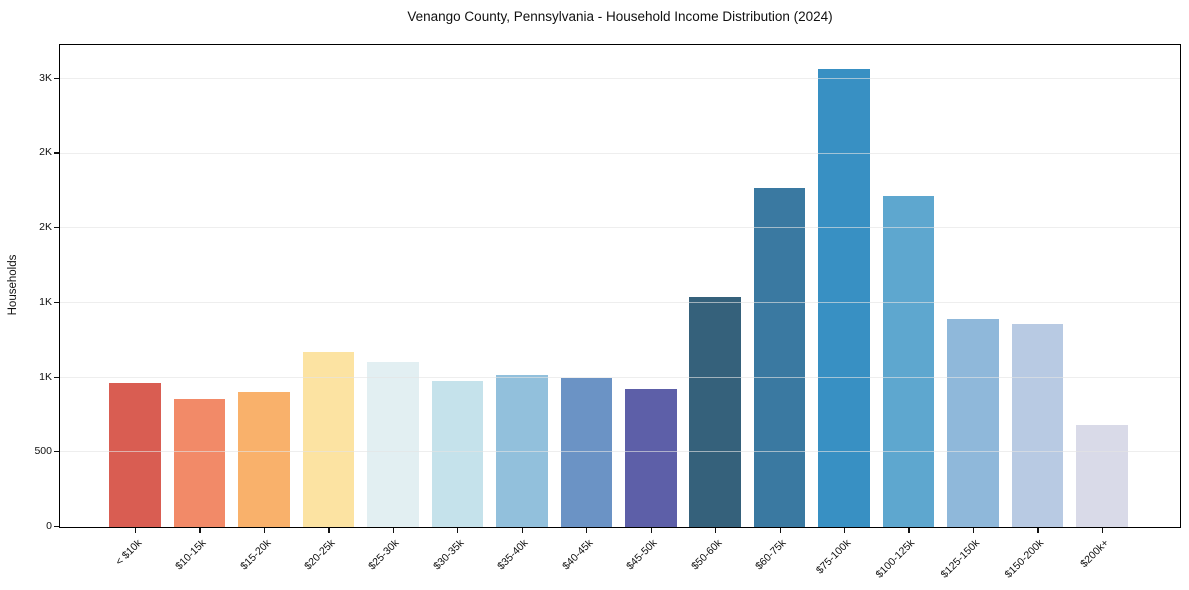 This screenshot has width=1189, height=590. What do you see at coordinates (43, 451) in the screenshot?
I see `y-tick-label: 500` at bounding box center [43, 451].